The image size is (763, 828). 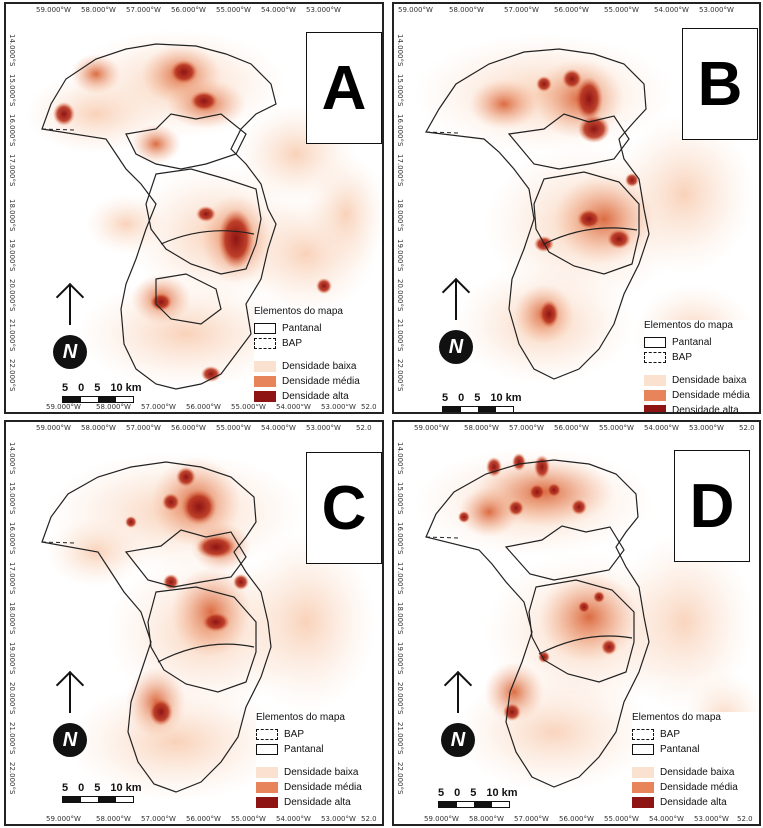 I want to click on north-badge: N, so click(x=70, y=740).